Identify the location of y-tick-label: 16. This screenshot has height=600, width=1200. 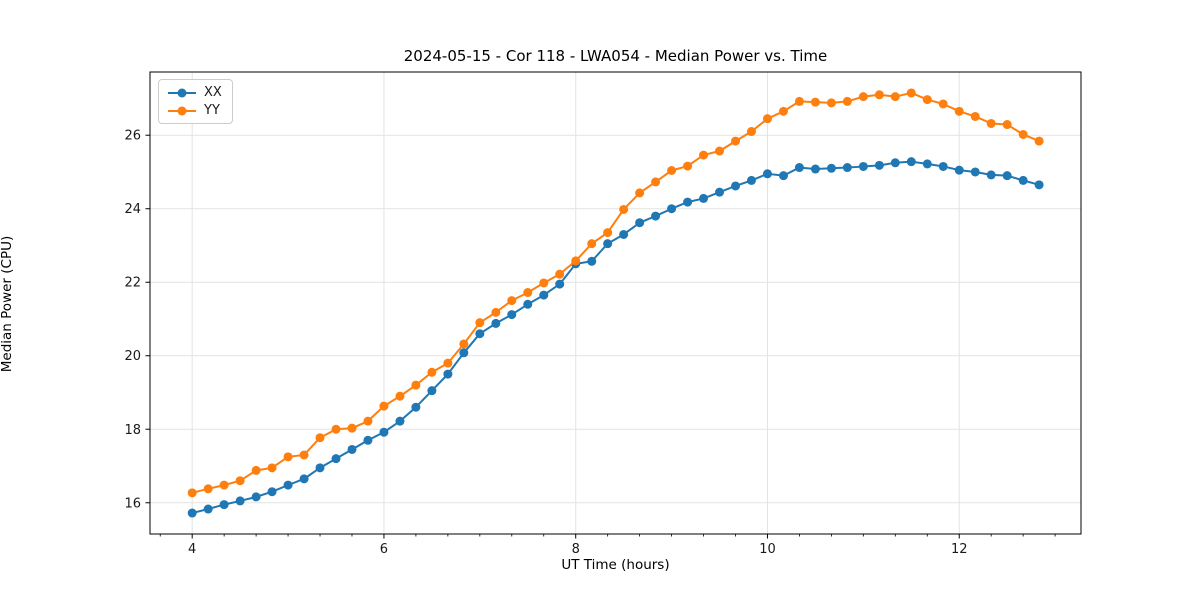
(132, 503).